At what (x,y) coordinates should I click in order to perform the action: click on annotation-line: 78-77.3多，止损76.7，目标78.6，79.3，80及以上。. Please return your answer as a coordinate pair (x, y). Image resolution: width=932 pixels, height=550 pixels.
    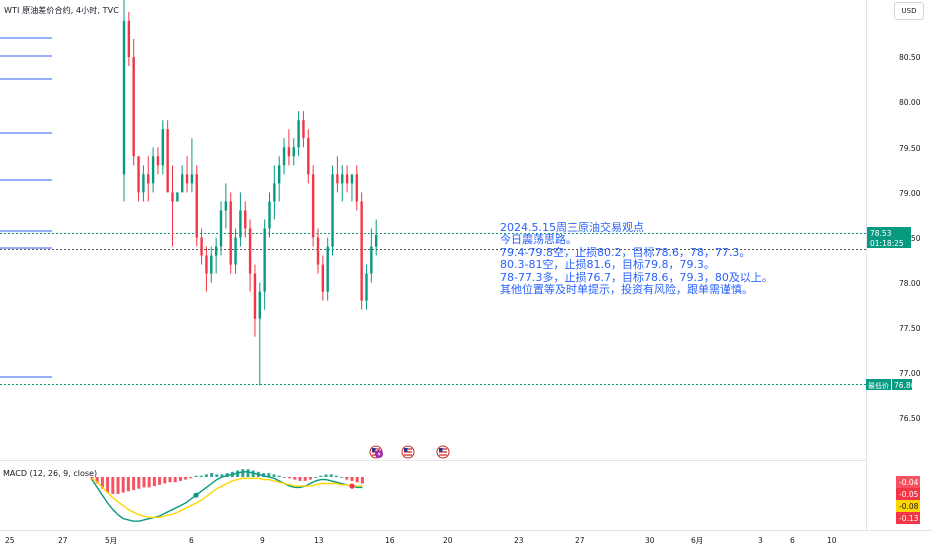
    Looking at the image, I should click on (636, 277).